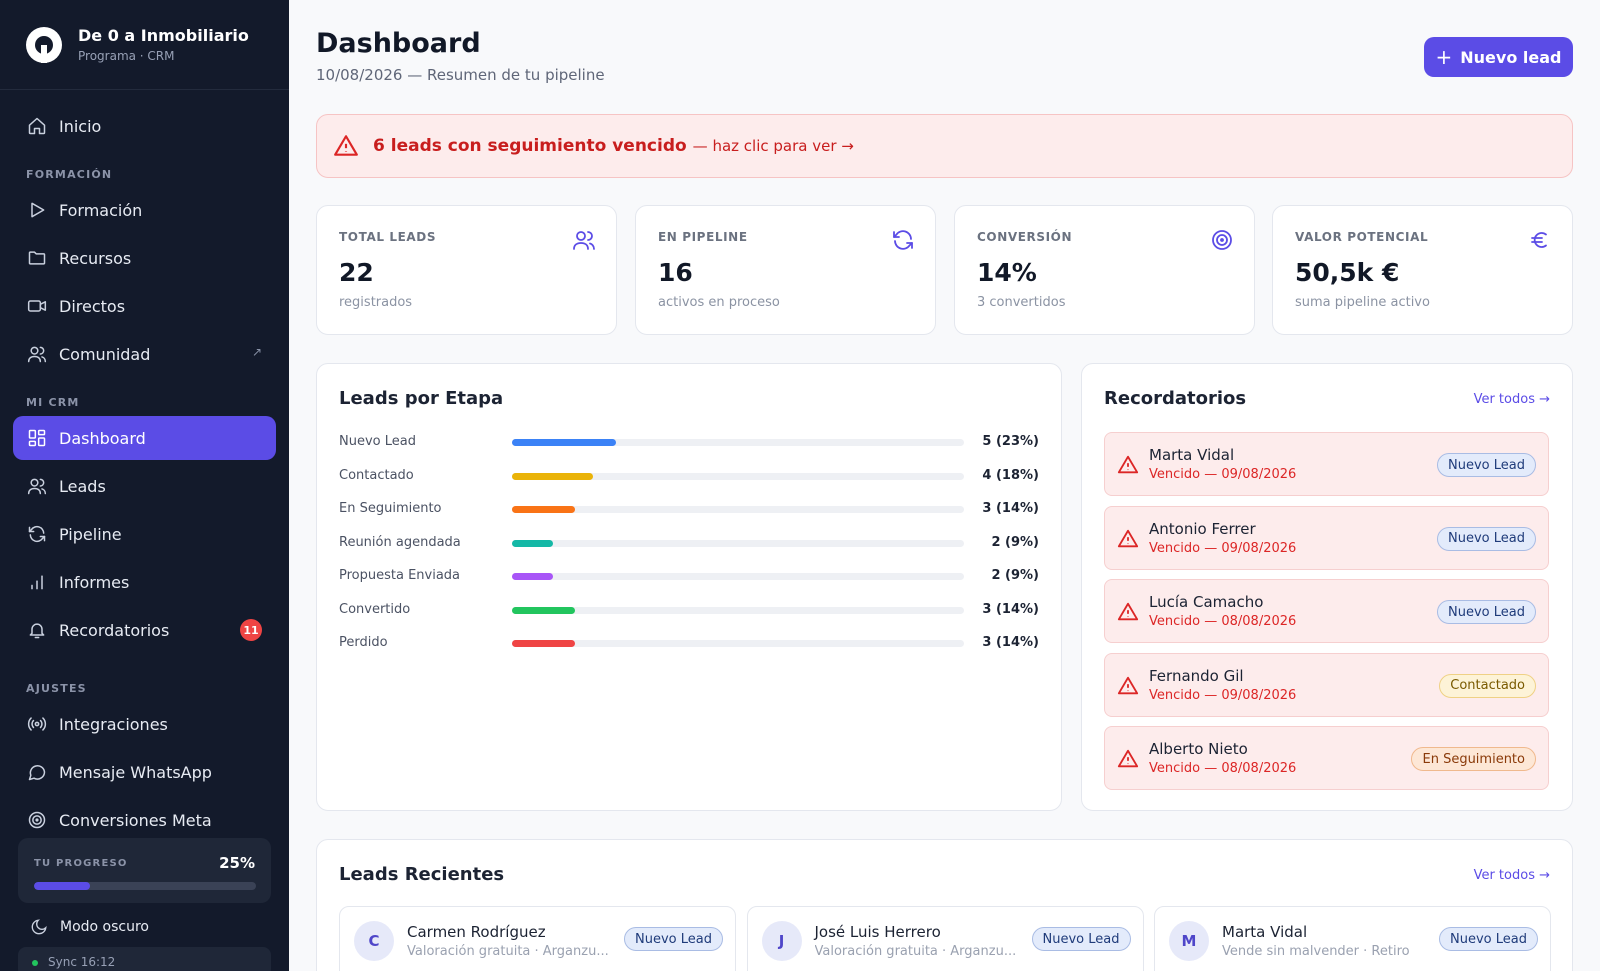  Describe the element at coordinates (1486, 612) in the screenshot. I see `stage-tag: Nuevo Lead` at that location.